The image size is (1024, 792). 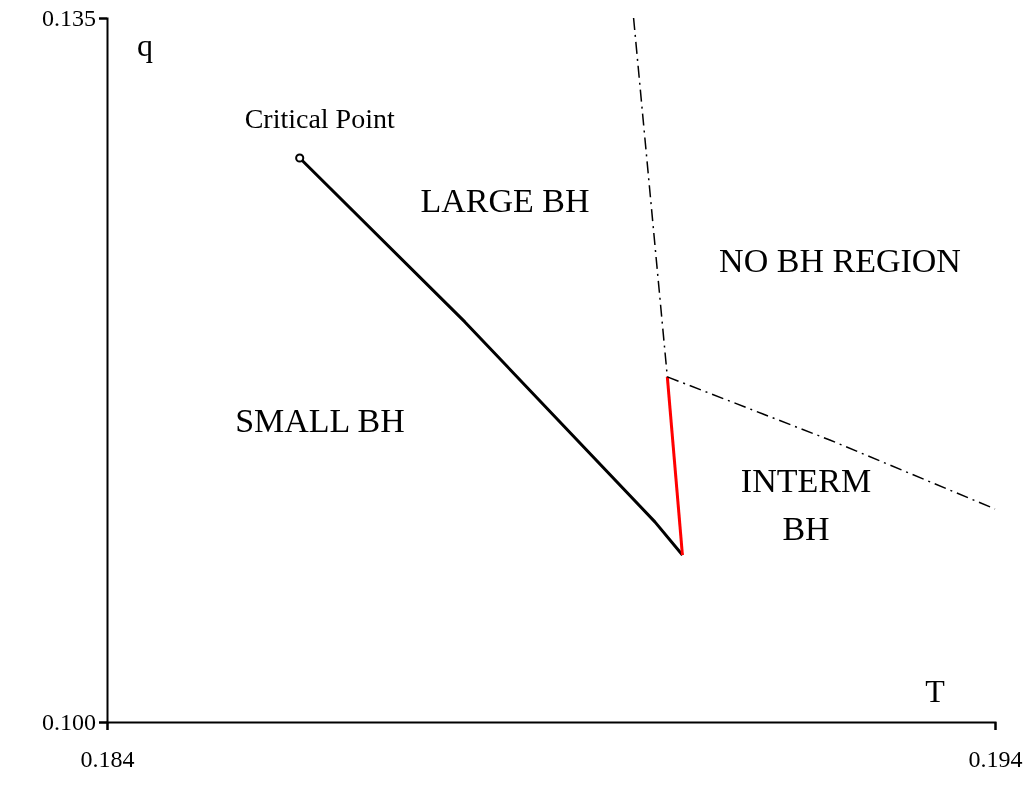 What do you see at coordinates (319, 118) in the screenshot?
I see `annotation: Critical Point` at bounding box center [319, 118].